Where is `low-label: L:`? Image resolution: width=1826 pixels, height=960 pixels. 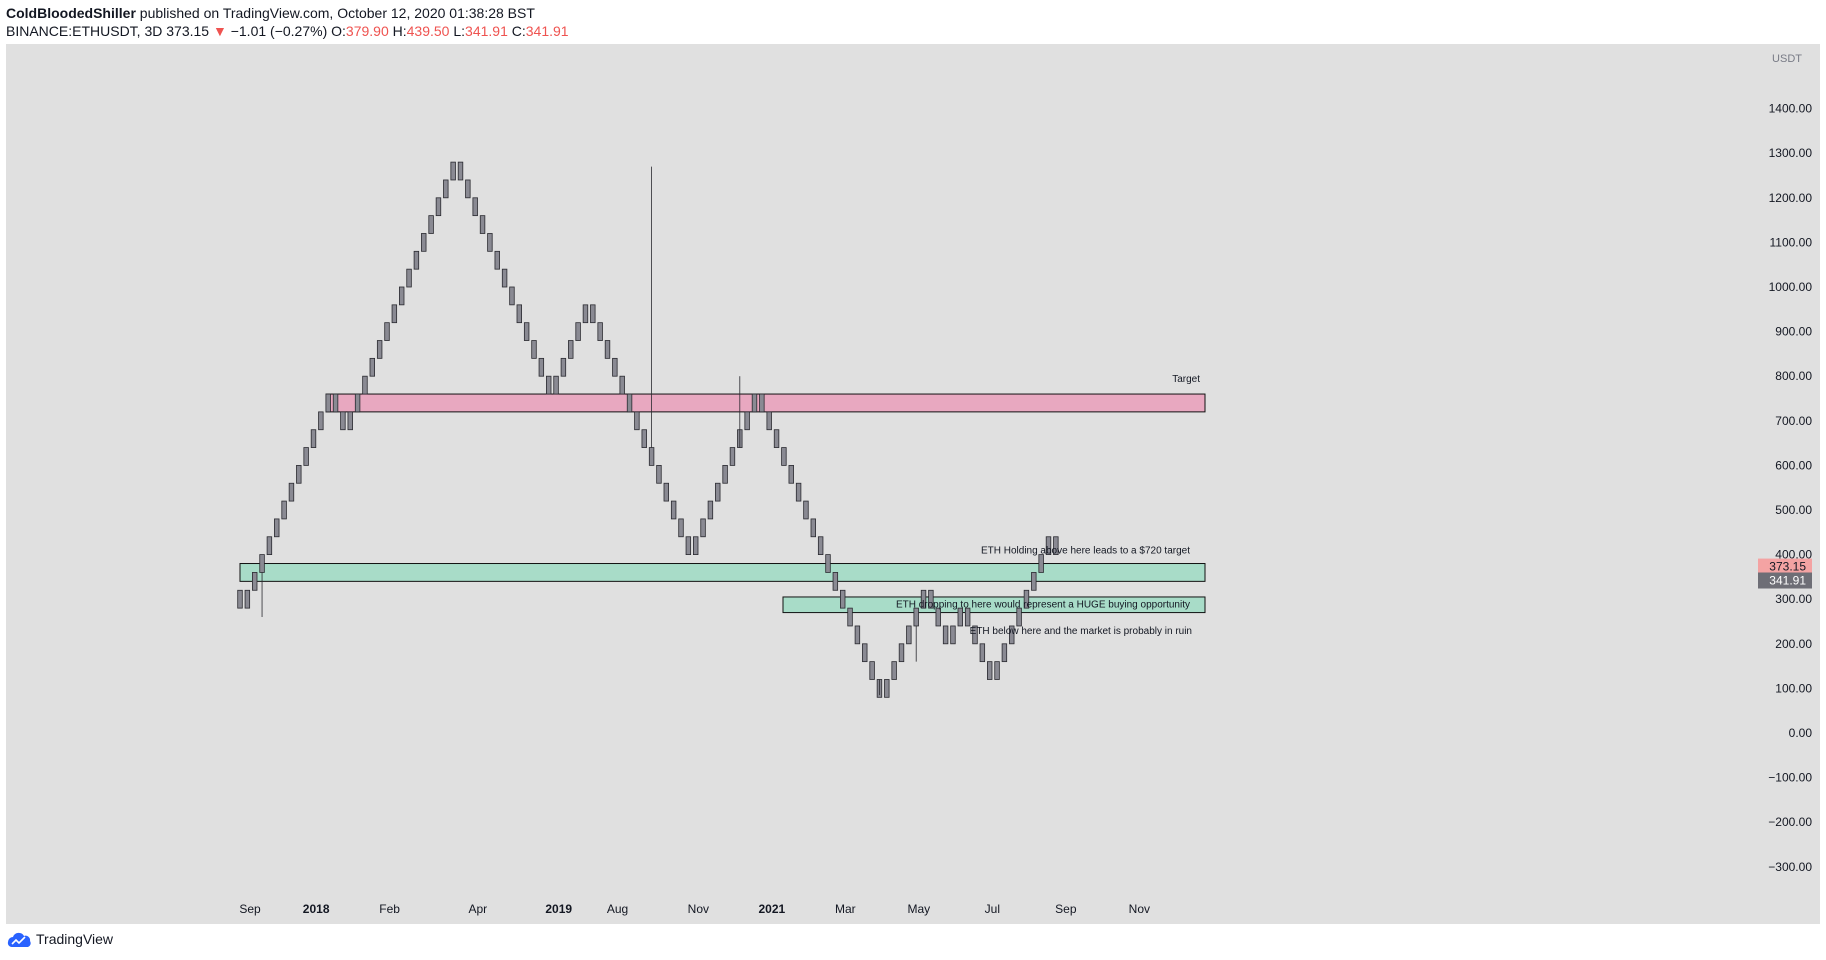 low-label: L: is located at coordinates (459, 31).